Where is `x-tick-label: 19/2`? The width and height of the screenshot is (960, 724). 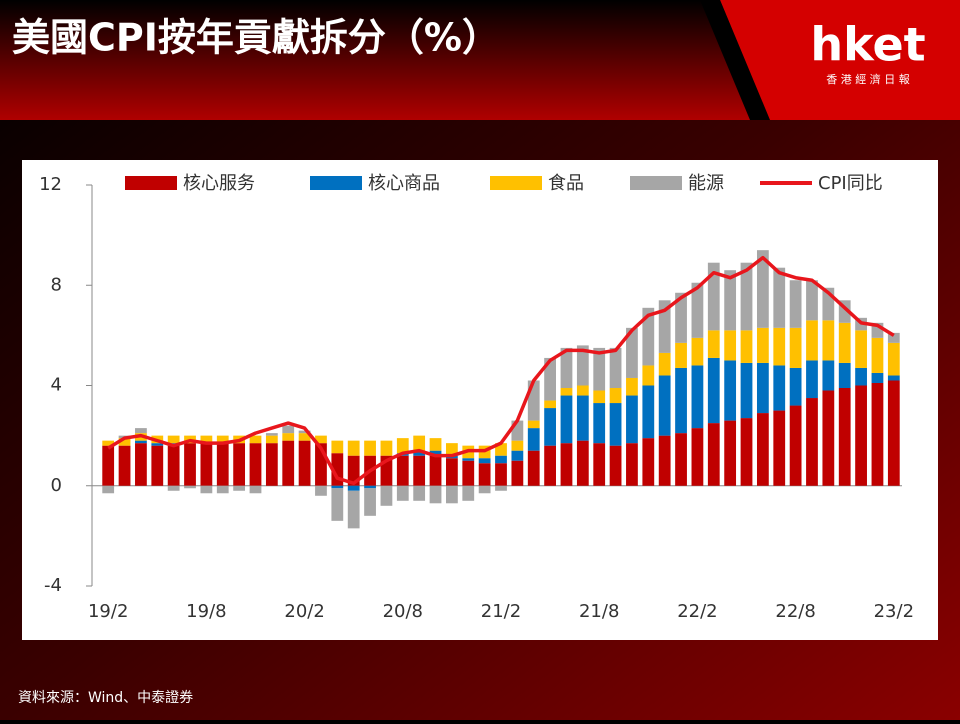 x-tick-label: 19/2 is located at coordinates (108, 611).